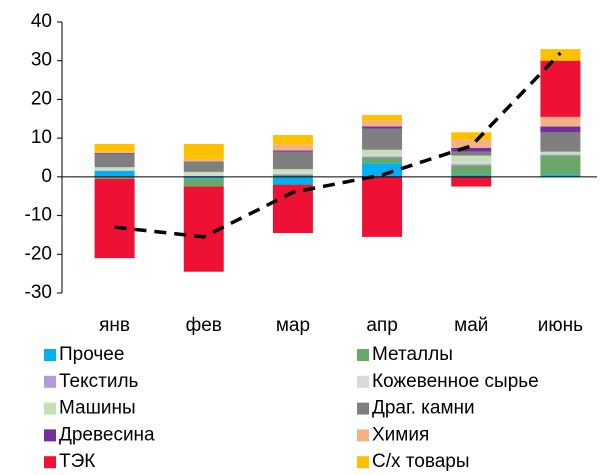 The height and width of the screenshot is (475, 605). What do you see at coordinates (204, 325) in the screenshot?
I see `x-tick-label: фев` at bounding box center [204, 325].